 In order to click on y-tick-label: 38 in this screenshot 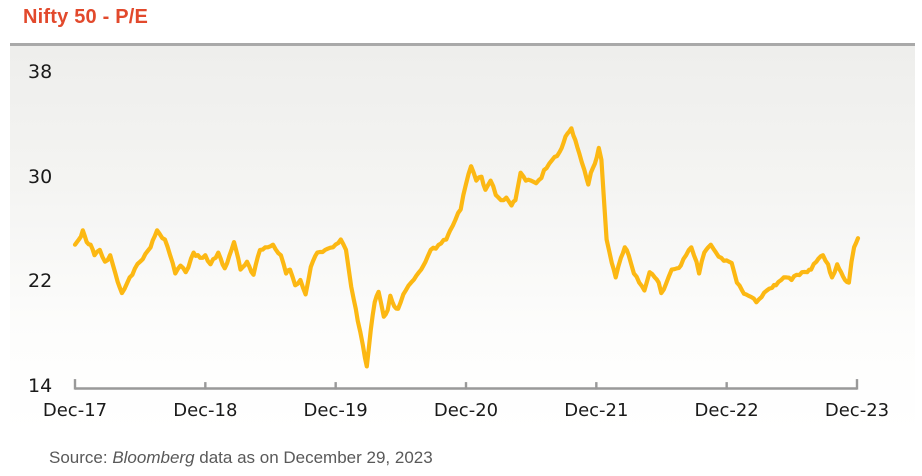, I will do `click(40, 72)`.